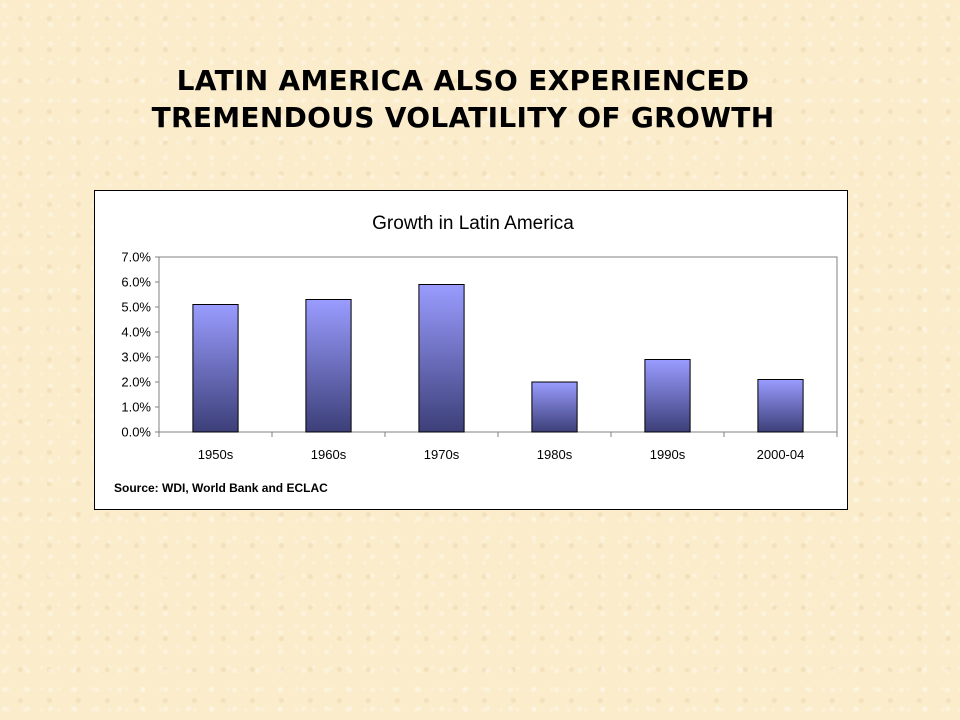 The image size is (960, 720). I want to click on y-tick-label: 4.0%, so click(136, 332).